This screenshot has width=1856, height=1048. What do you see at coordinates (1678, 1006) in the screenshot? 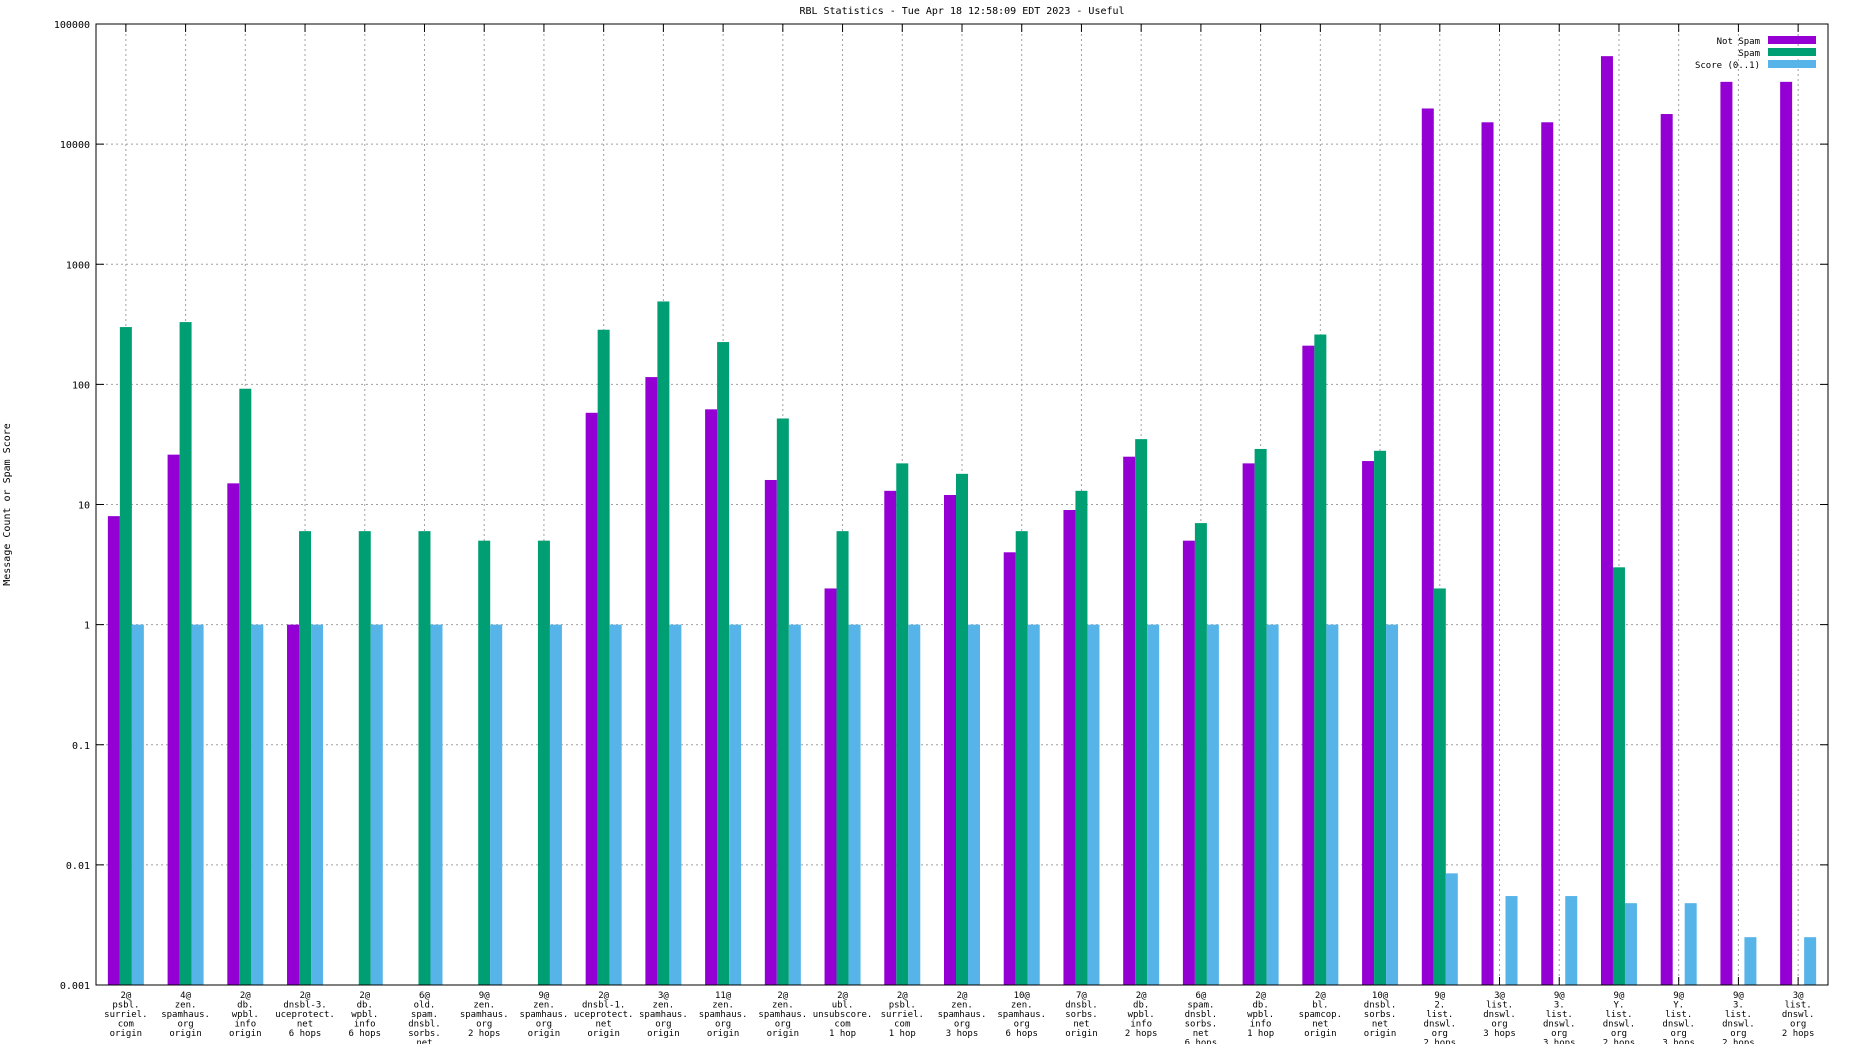
I see `x-category-label: Y.` at bounding box center [1678, 1006].